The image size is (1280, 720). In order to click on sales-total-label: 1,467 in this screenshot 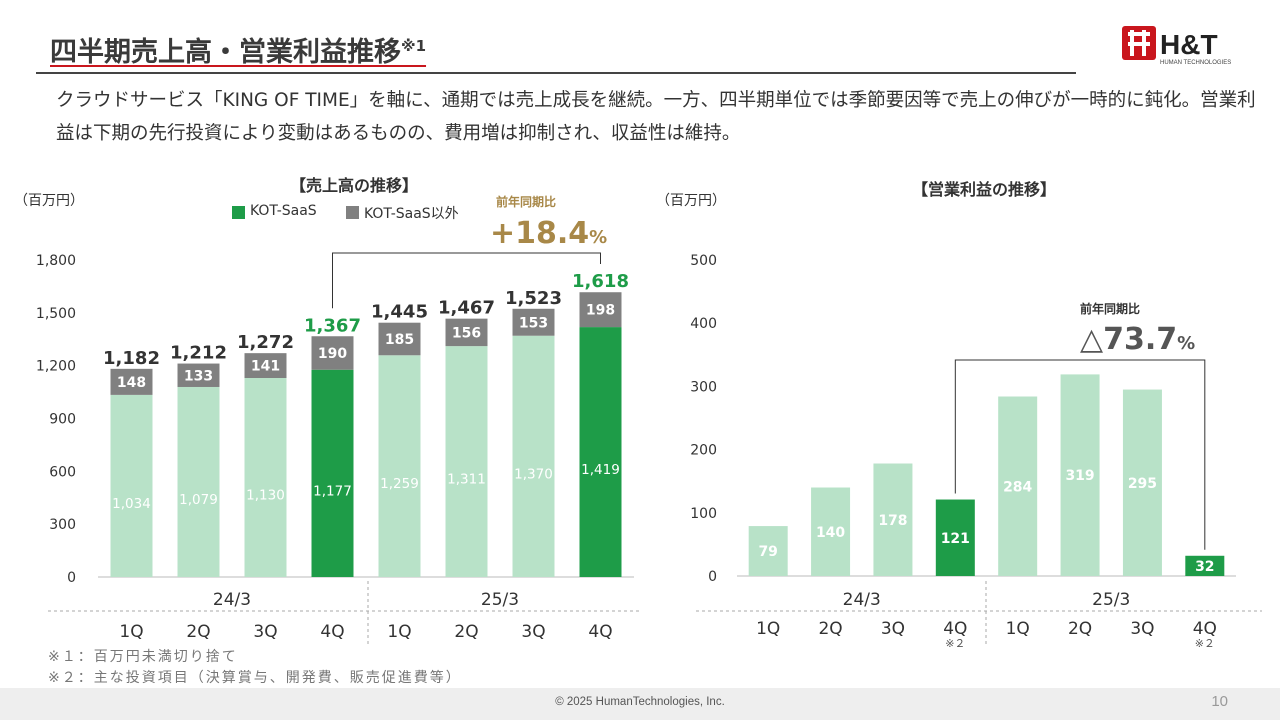, I will do `click(466, 308)`.